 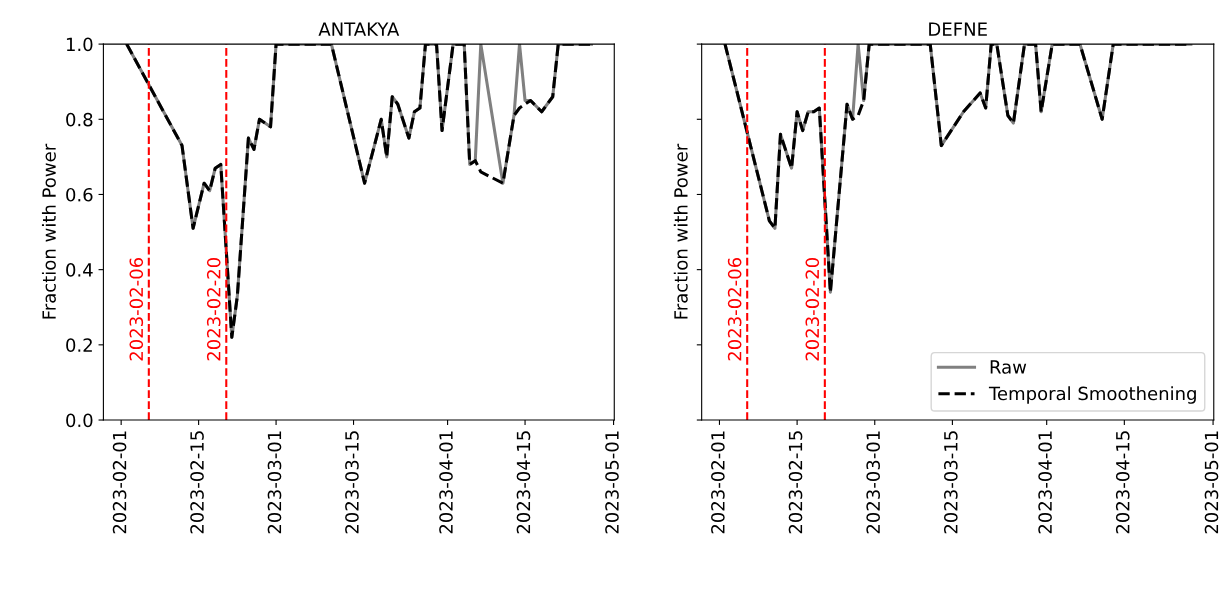 What do you see at coordinates (1092, 395) in the screenshot?
I see `legend-label: Temporal Smoothening` at bounding box center [1092, 395].